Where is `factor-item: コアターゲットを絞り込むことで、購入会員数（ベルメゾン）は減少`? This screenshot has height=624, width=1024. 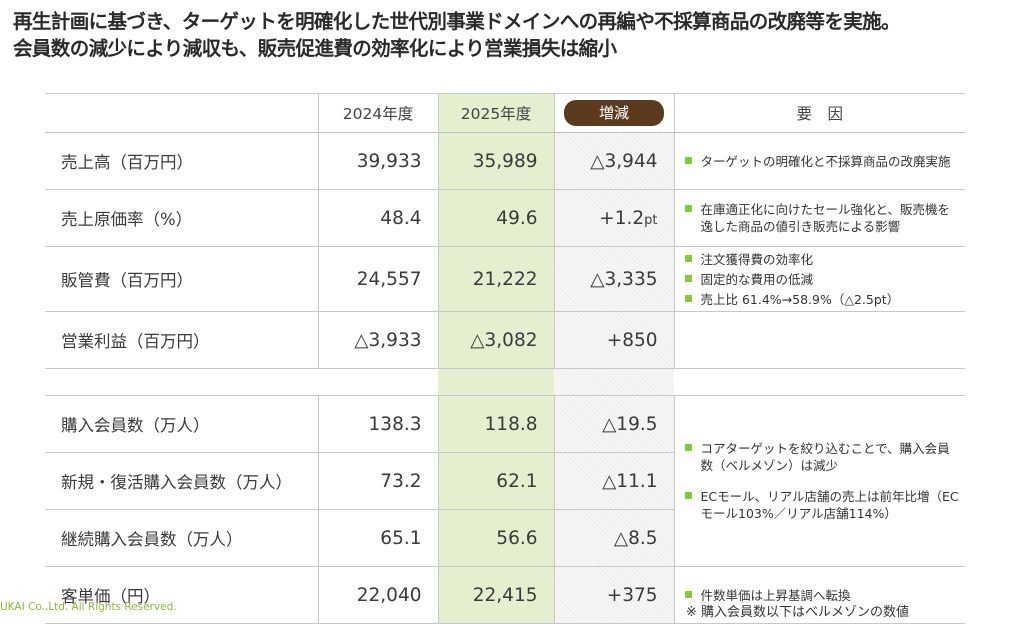 factor-item: コアターゲットを絞り込むことで、購入会員数（ベルメゾン）は減少 is located at coordinates (822, 457).